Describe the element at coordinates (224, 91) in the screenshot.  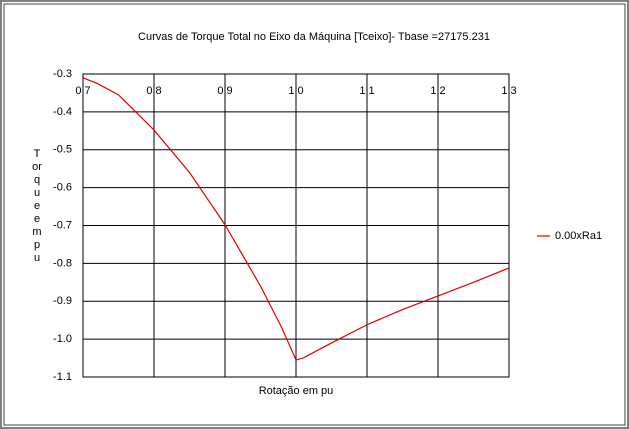
I see `x-tick-label: 0.9` at that location.